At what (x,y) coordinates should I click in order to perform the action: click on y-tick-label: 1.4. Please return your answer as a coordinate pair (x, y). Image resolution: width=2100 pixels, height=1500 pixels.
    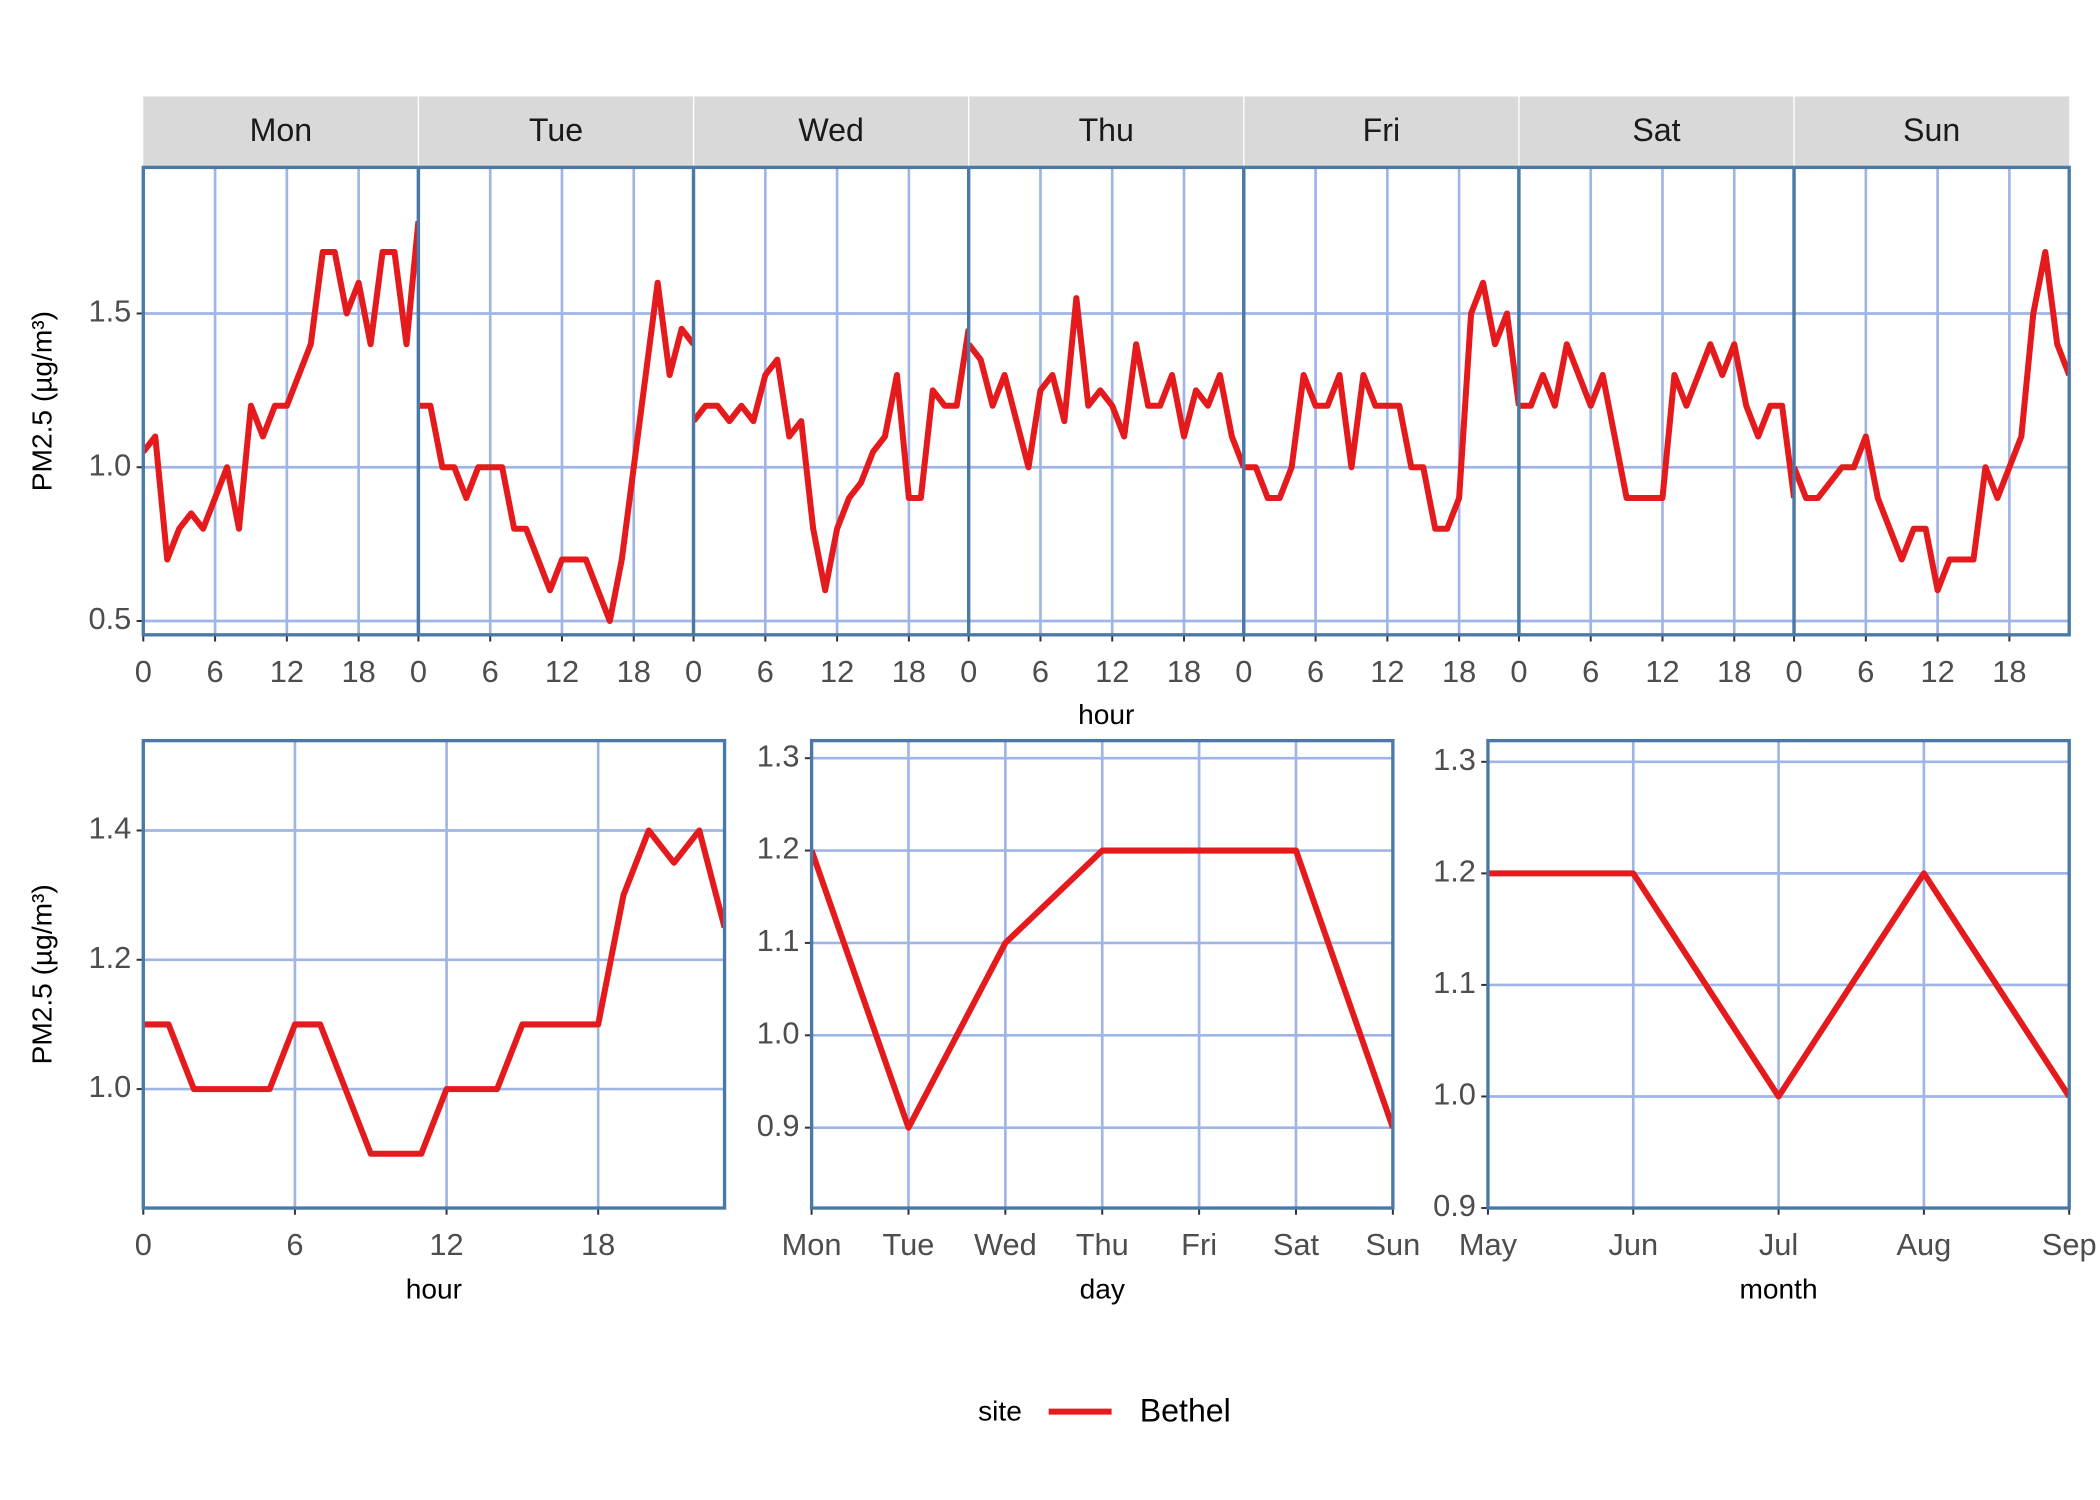
    Looking at the image, I should click on (109, 828).